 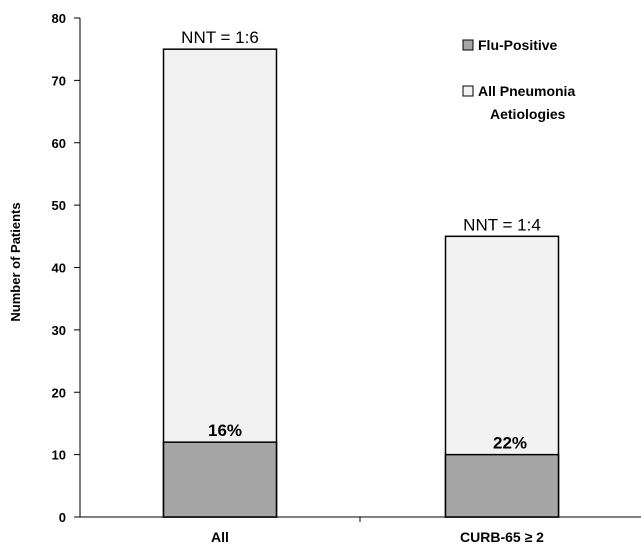 What do you see at coordinates (526, 91) in the screenshot?
I see `legend-label-all-pneumonia: All Pneumonia` at bounding box center [526, 91].